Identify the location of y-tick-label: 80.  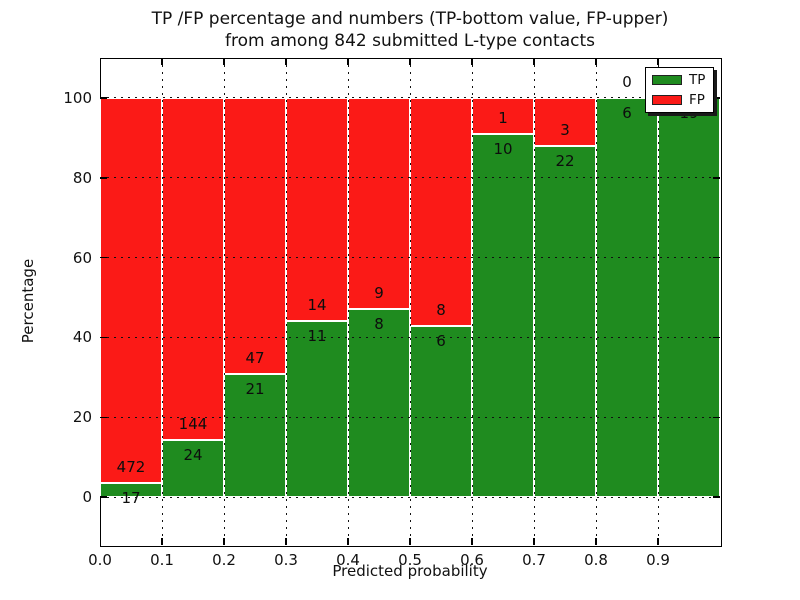
(82, 177).